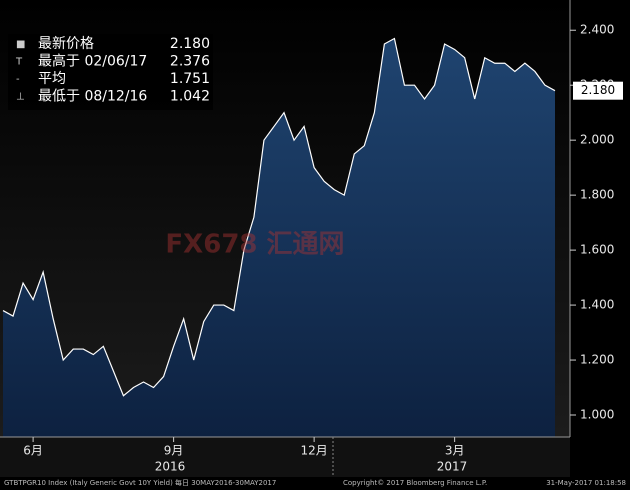  I want to click on watermark: FX678 汇通网, so click(254, 245).